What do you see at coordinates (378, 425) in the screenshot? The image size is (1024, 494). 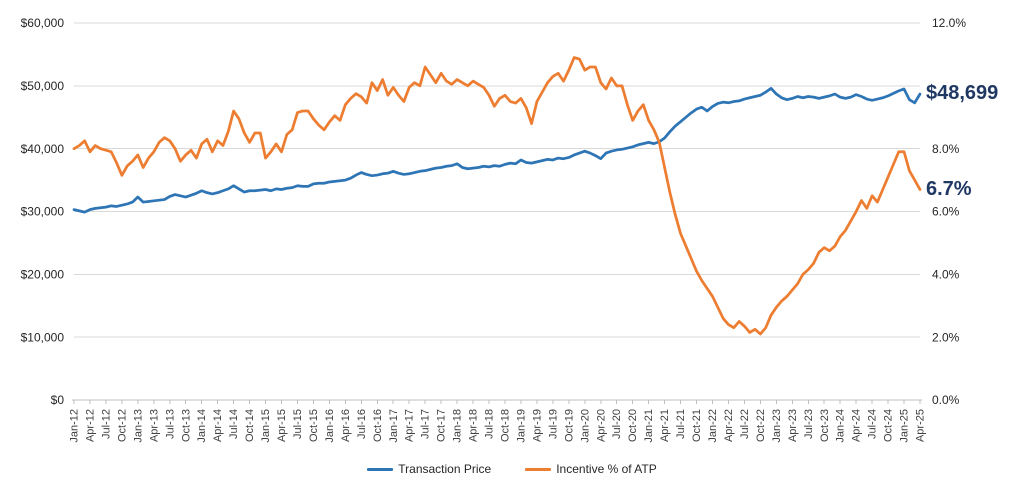 I see `svg-text: Oct-16` at bounding box center [378, 425].